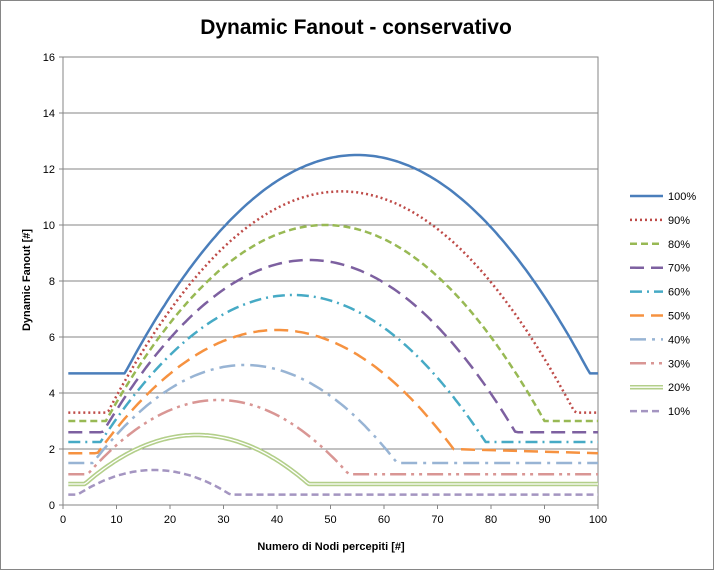  Describe the element at coordinates (679, 412) in the screenshot. I see `series-10-pct-legend-label: 10%` at that location.